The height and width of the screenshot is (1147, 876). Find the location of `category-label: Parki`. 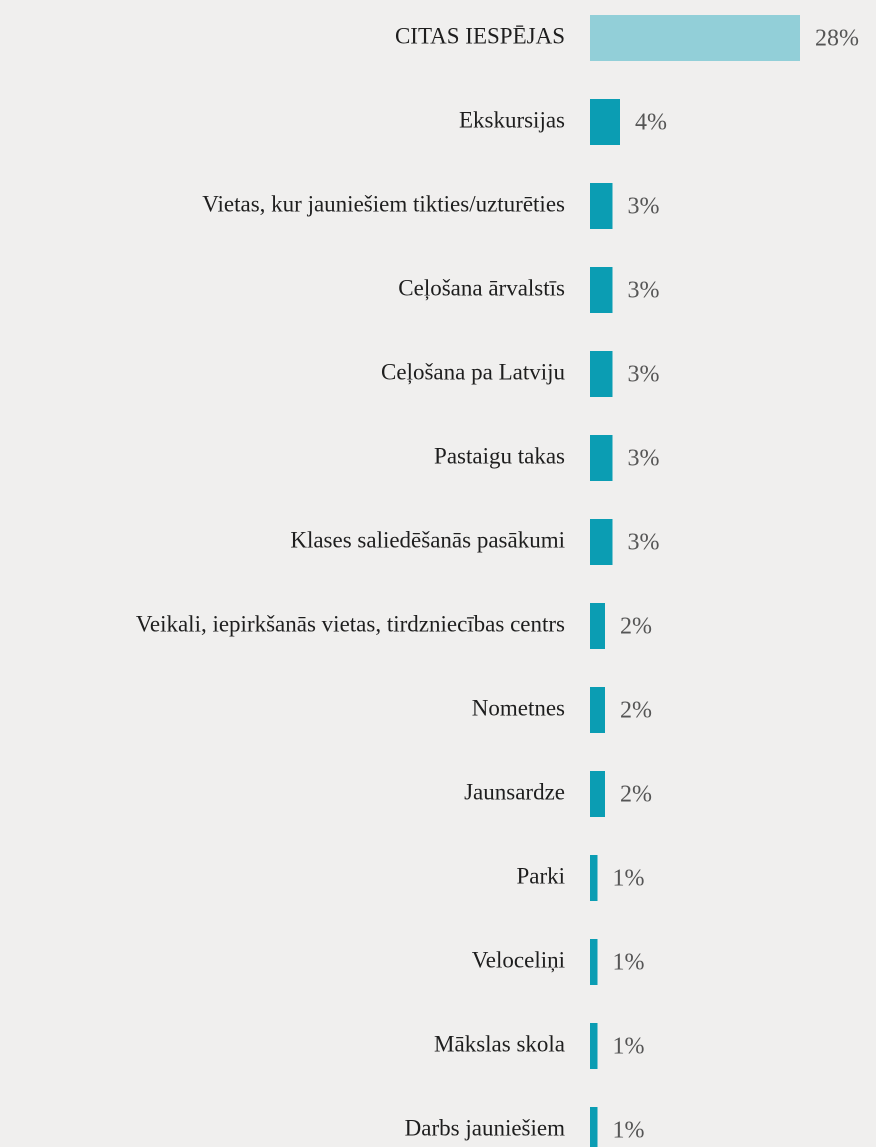

category-label: Parki is located at coordinates (540, 875).